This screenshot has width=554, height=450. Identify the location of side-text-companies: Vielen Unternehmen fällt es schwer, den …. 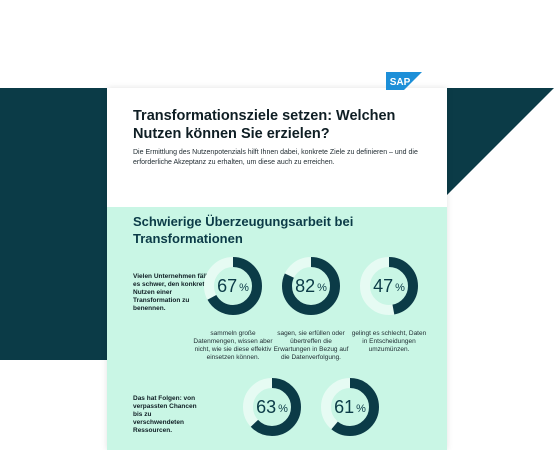
(173, 292).